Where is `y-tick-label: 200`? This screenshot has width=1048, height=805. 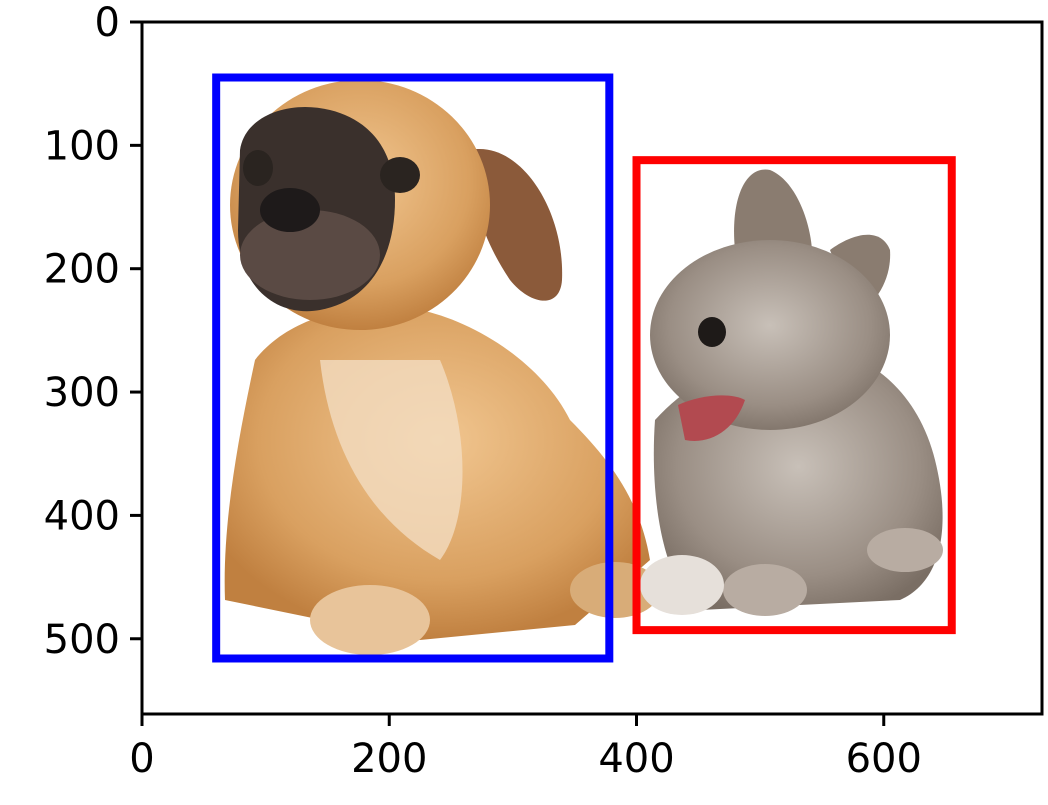
y-tick-label: 200 is located at coordinates (82, 270).